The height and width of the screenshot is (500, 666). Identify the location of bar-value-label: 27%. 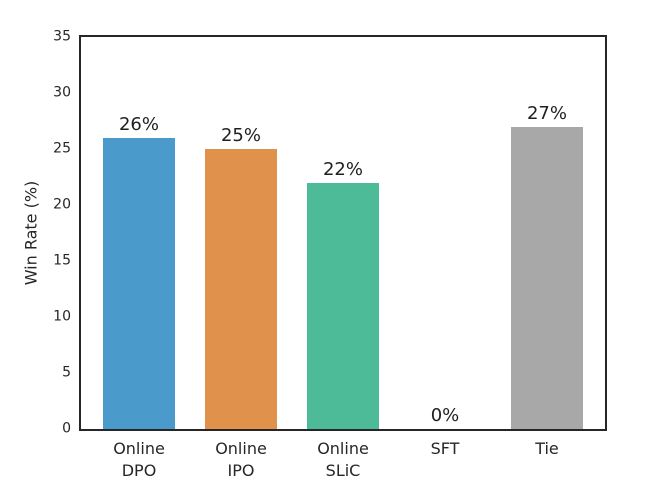
(546, 113).